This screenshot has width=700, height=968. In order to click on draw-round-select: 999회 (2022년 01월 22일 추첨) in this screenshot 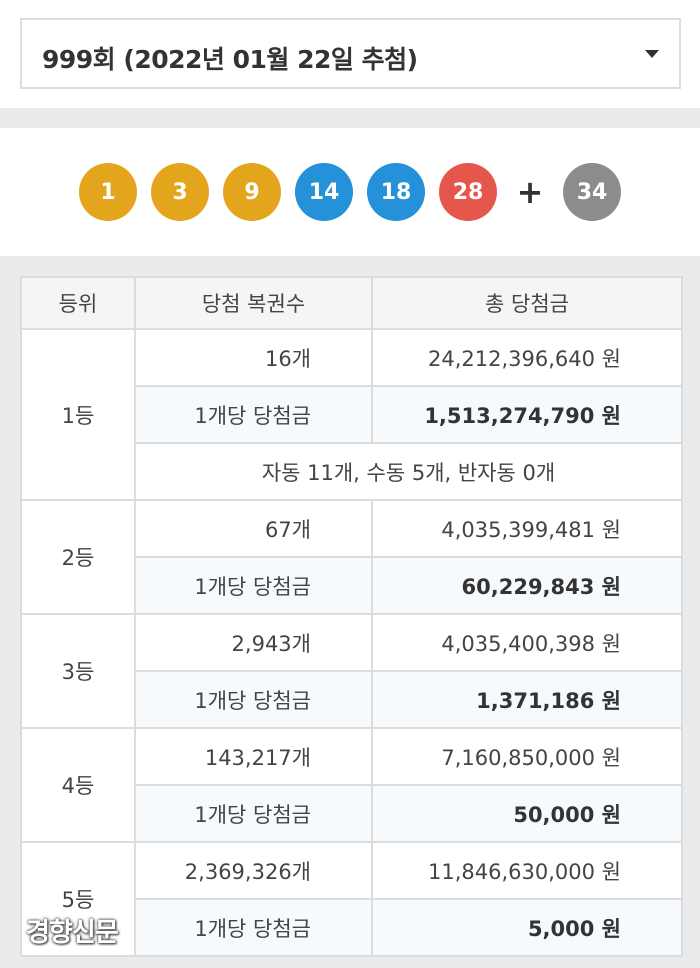, I will do `click(350, 53)`.